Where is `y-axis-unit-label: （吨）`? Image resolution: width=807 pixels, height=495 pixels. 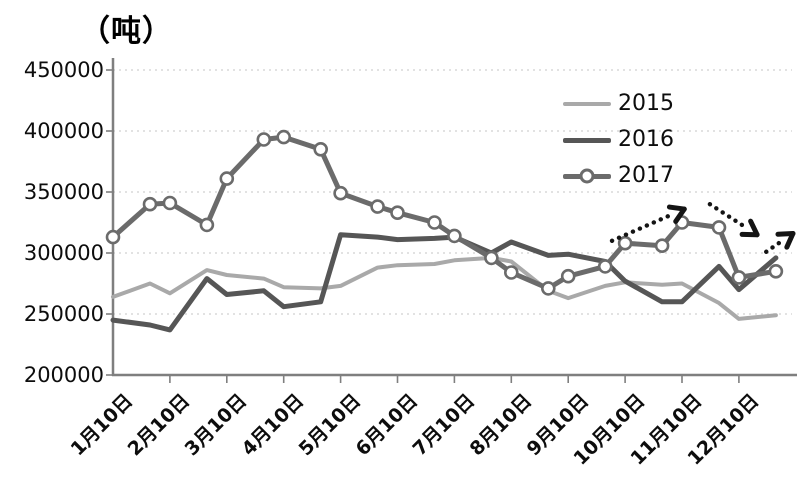
y-axis-unit-label: （吨） is located at coordinates (126, 31).